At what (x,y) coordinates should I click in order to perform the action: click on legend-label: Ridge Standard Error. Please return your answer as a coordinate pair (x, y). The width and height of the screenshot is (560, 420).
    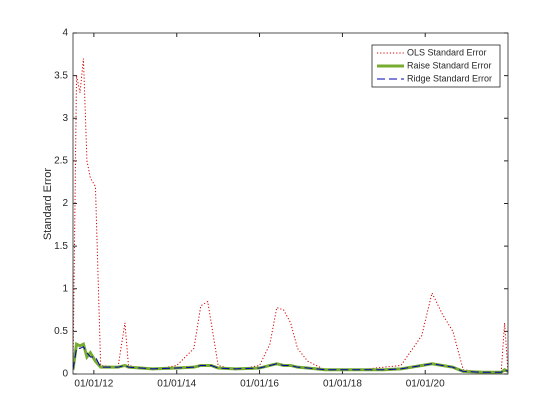
    Looking at the image, I should click on (449, 78).